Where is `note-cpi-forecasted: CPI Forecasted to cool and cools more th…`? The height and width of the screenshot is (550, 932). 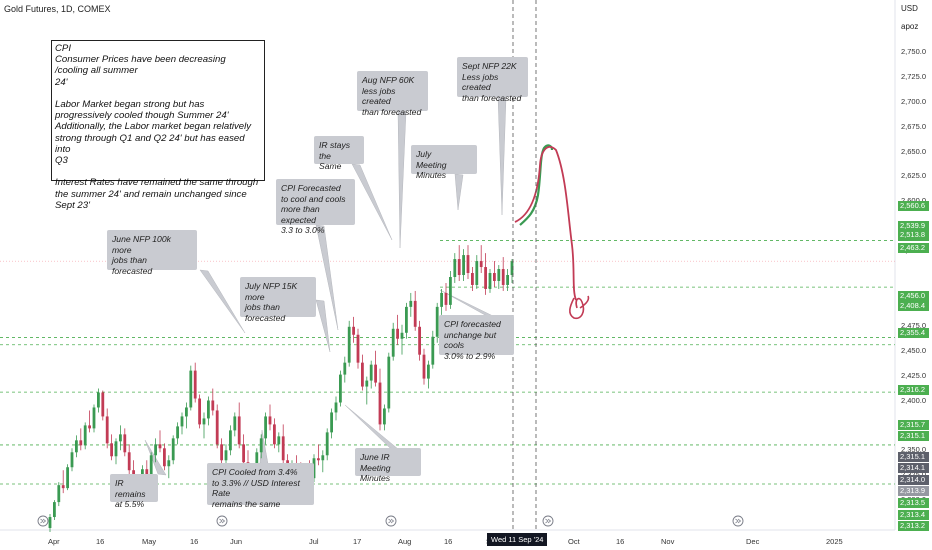
note-cpi-forecasted: CPI Forecasted to cool and cools more th… is located at coordinates (315, 207).